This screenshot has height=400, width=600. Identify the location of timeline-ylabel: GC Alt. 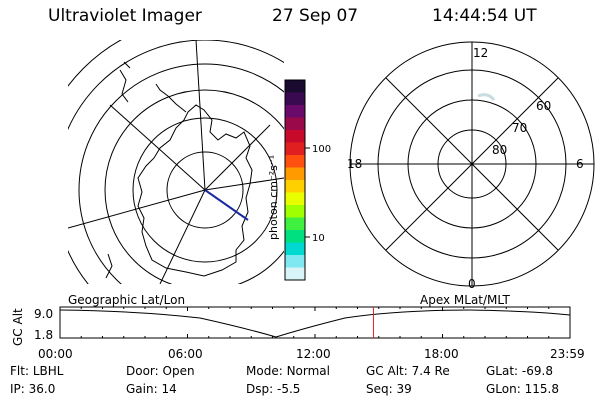
(18, 327).